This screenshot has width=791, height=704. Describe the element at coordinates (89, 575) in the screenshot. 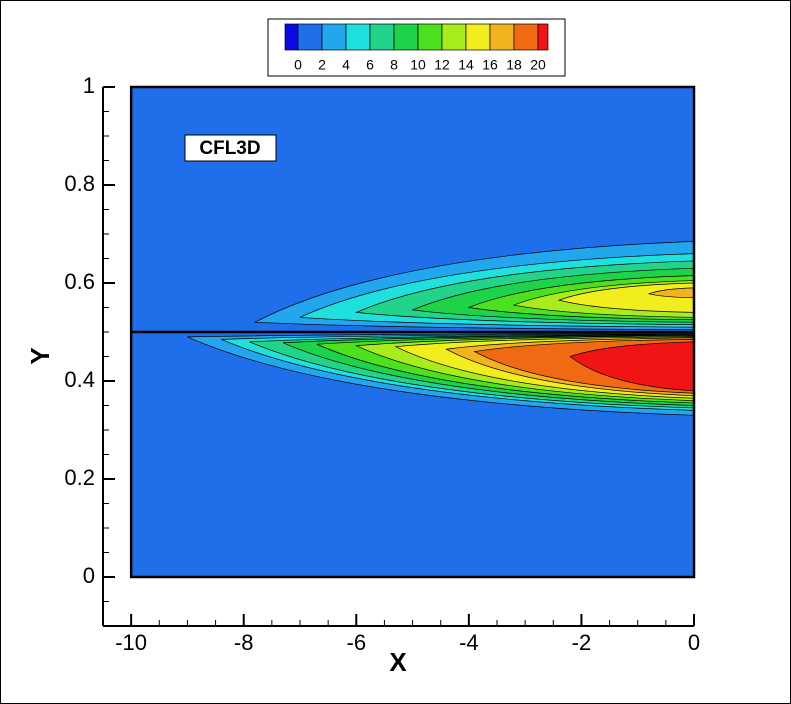

I see `y-tick-label: 0` at that location.